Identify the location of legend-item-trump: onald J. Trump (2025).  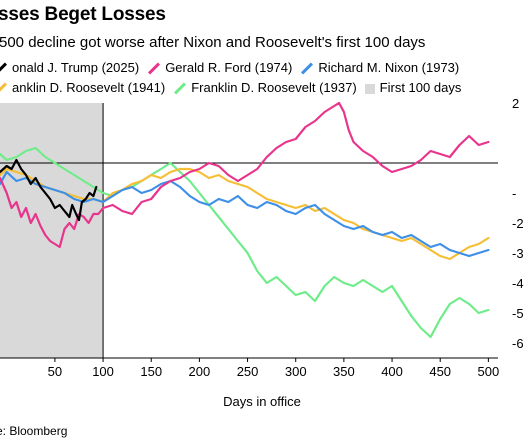
(69, 68).